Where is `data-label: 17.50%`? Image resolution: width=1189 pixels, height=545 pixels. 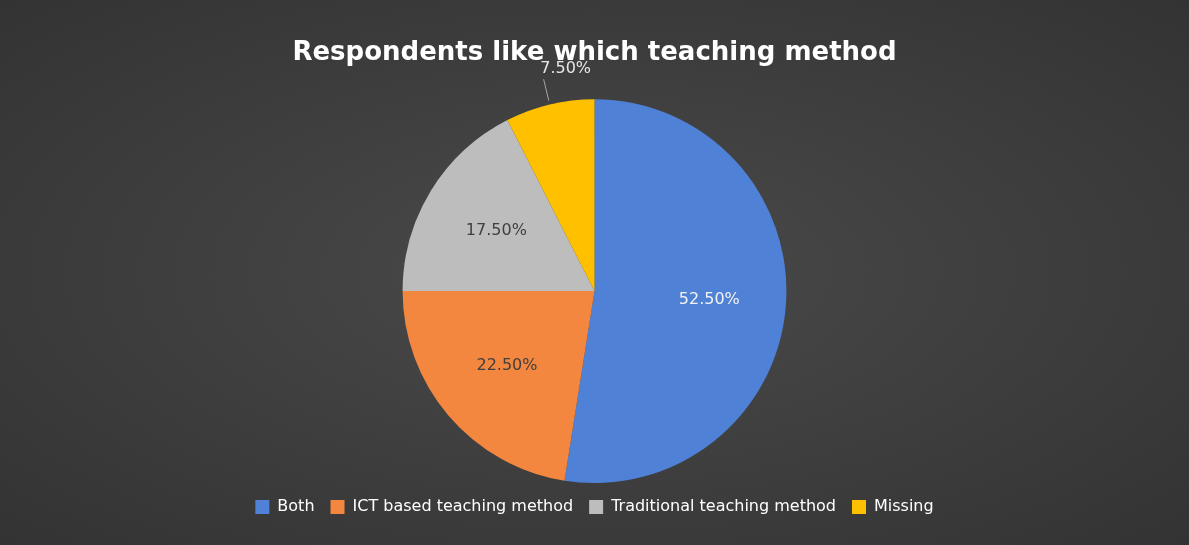 data-label: 17.50% is located at coordinates (496, 230).